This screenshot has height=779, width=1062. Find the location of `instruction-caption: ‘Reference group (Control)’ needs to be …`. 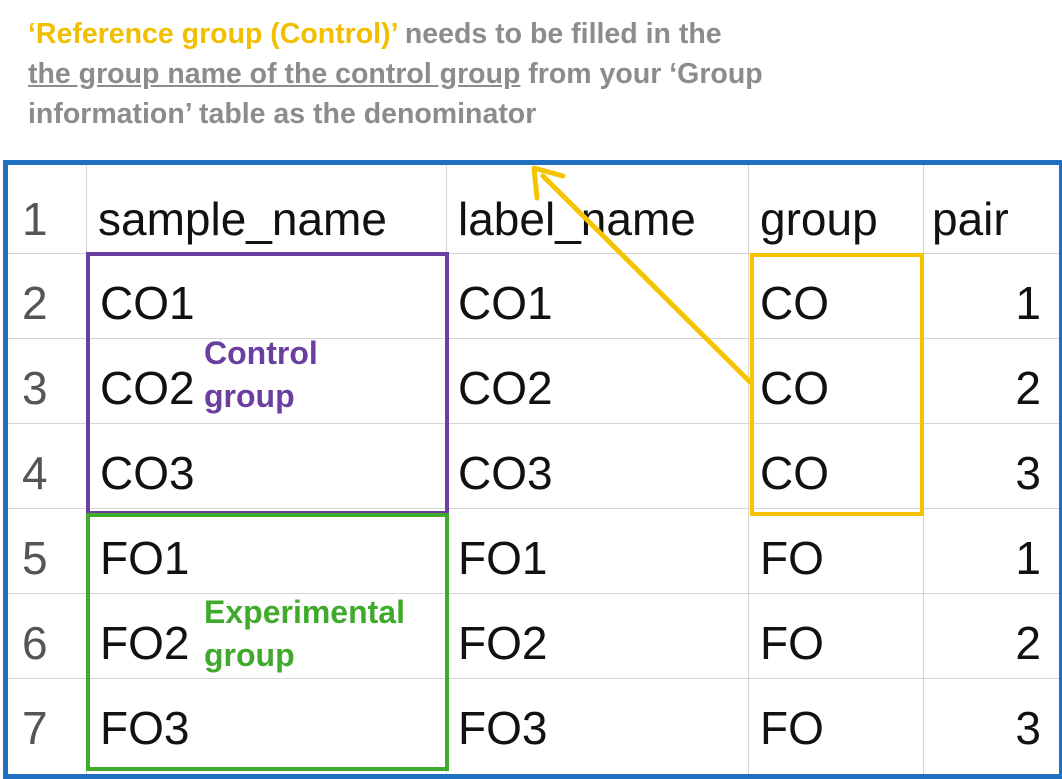

instruction-caption: ‘Reference group (Control)’ needs to be … is located at coordinates (538, 74).